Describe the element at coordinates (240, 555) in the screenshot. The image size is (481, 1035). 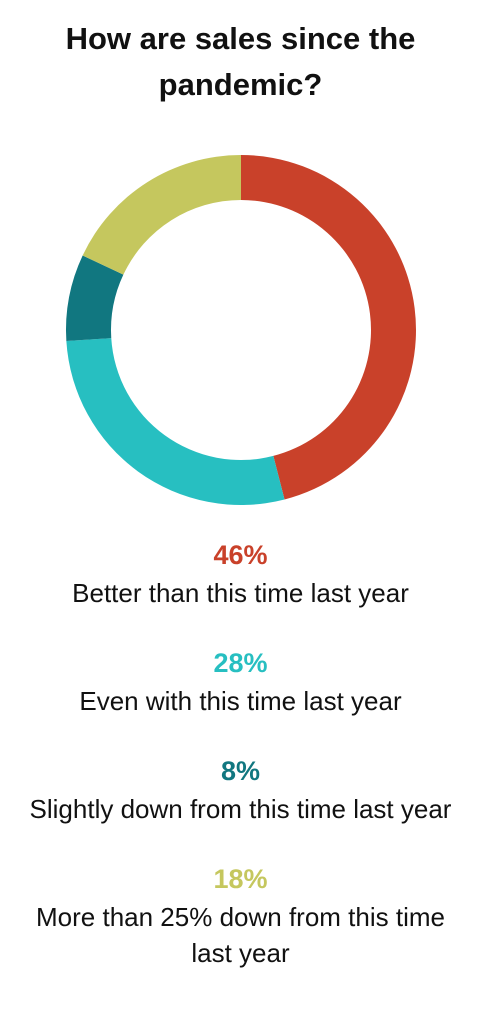
I see `value-label: 46%` at that location.